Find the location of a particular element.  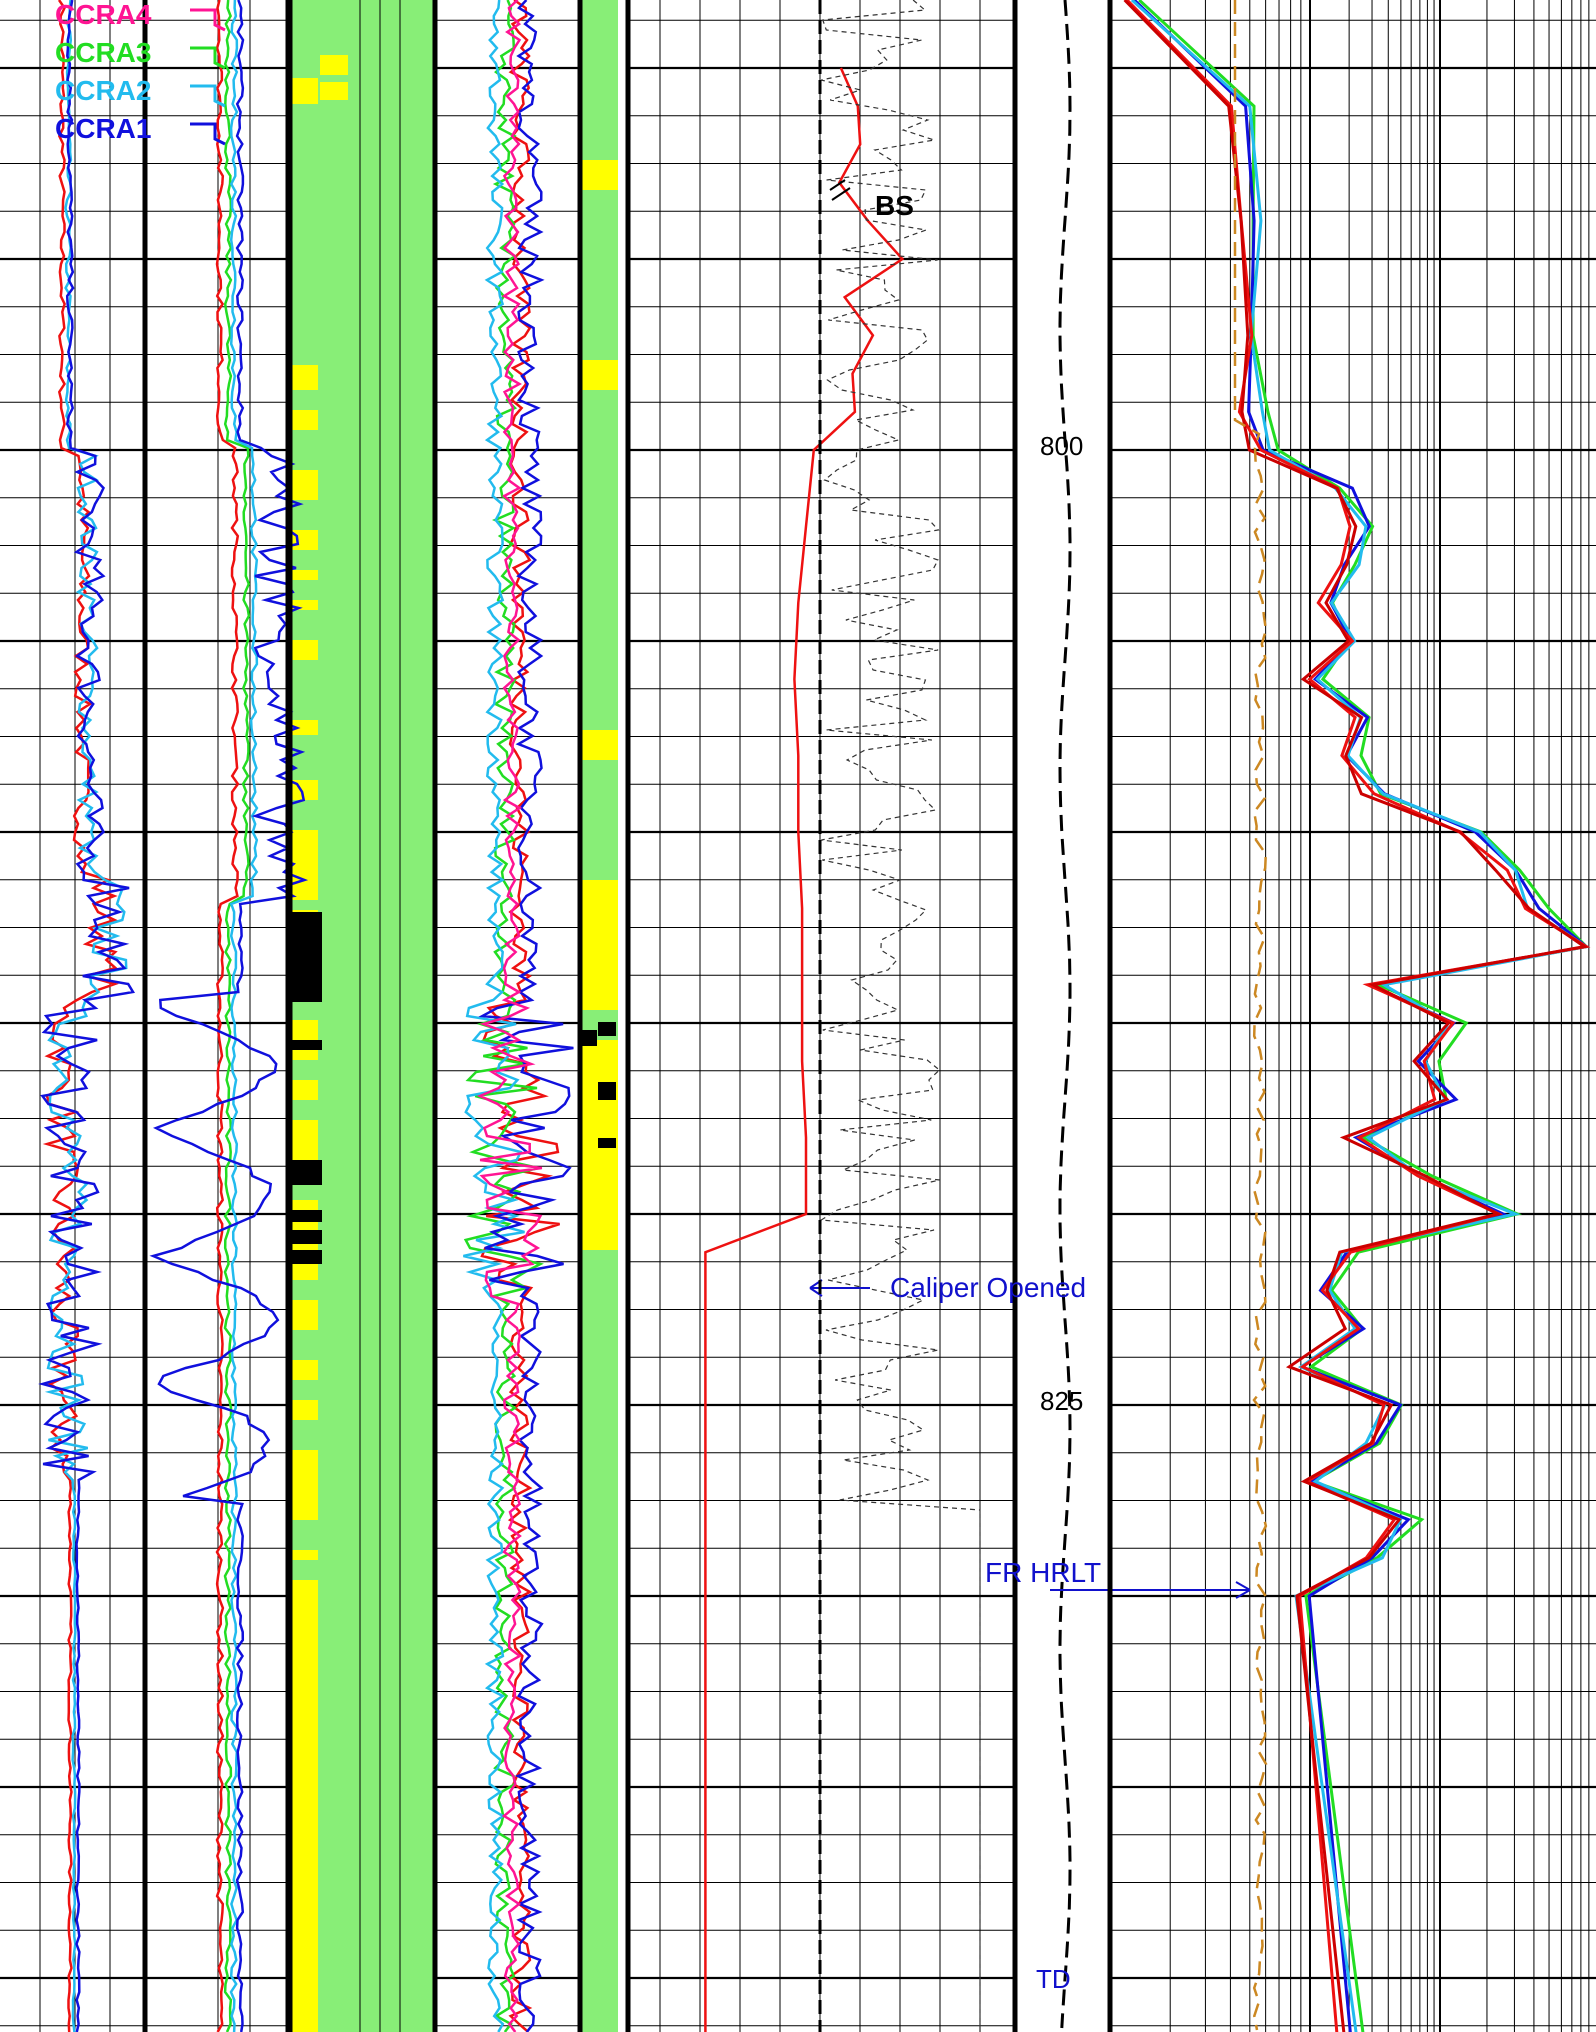

res-green-curve is located at coordinates (237, 1016).